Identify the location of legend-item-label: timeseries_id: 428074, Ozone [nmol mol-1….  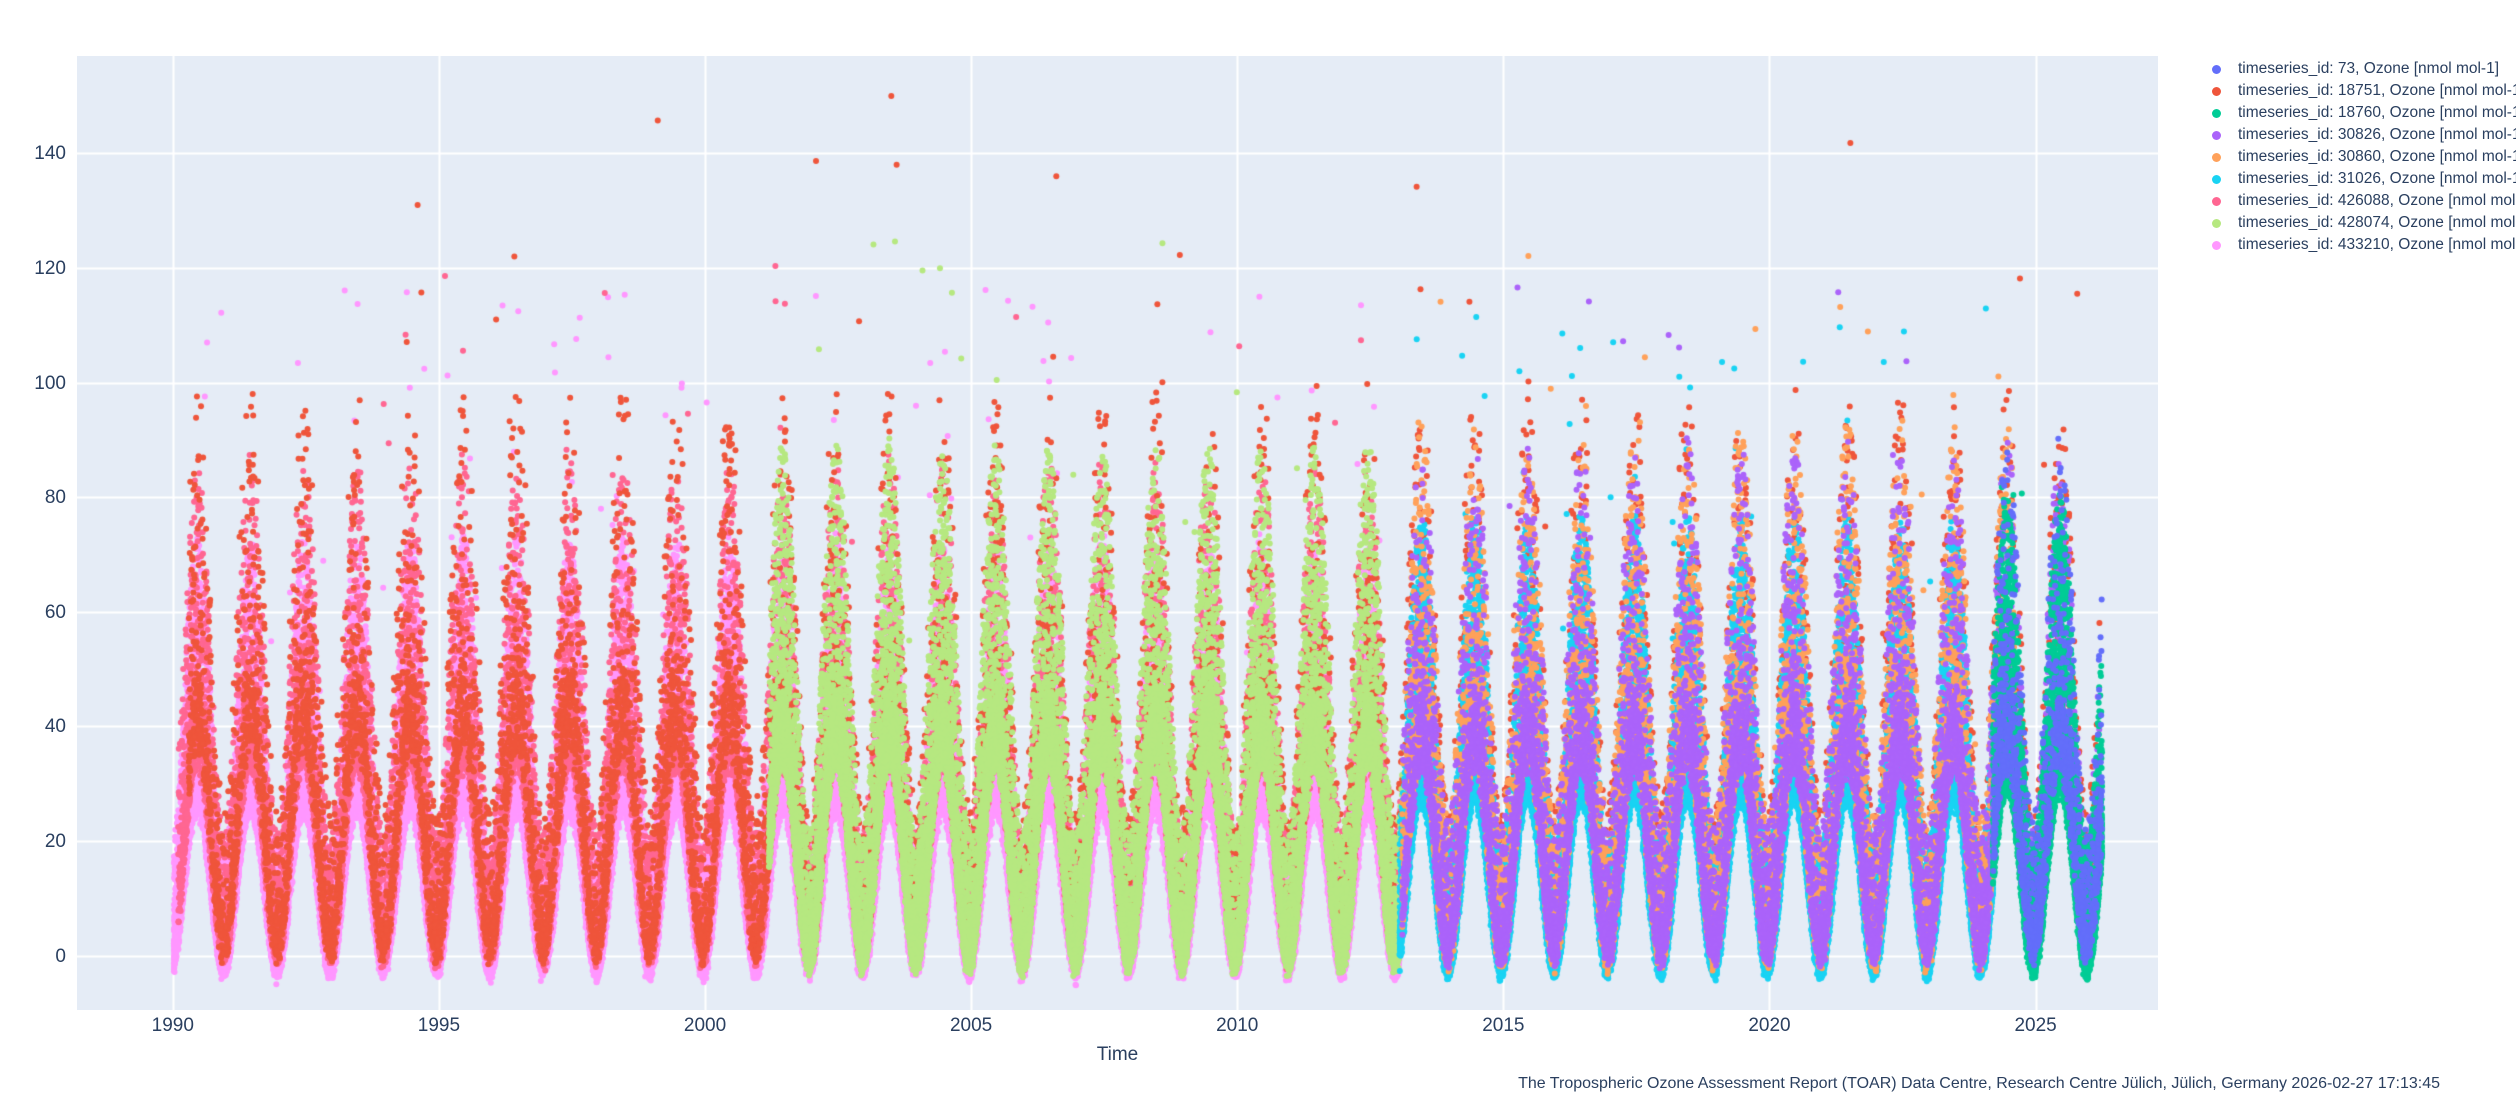
(2377, 223).